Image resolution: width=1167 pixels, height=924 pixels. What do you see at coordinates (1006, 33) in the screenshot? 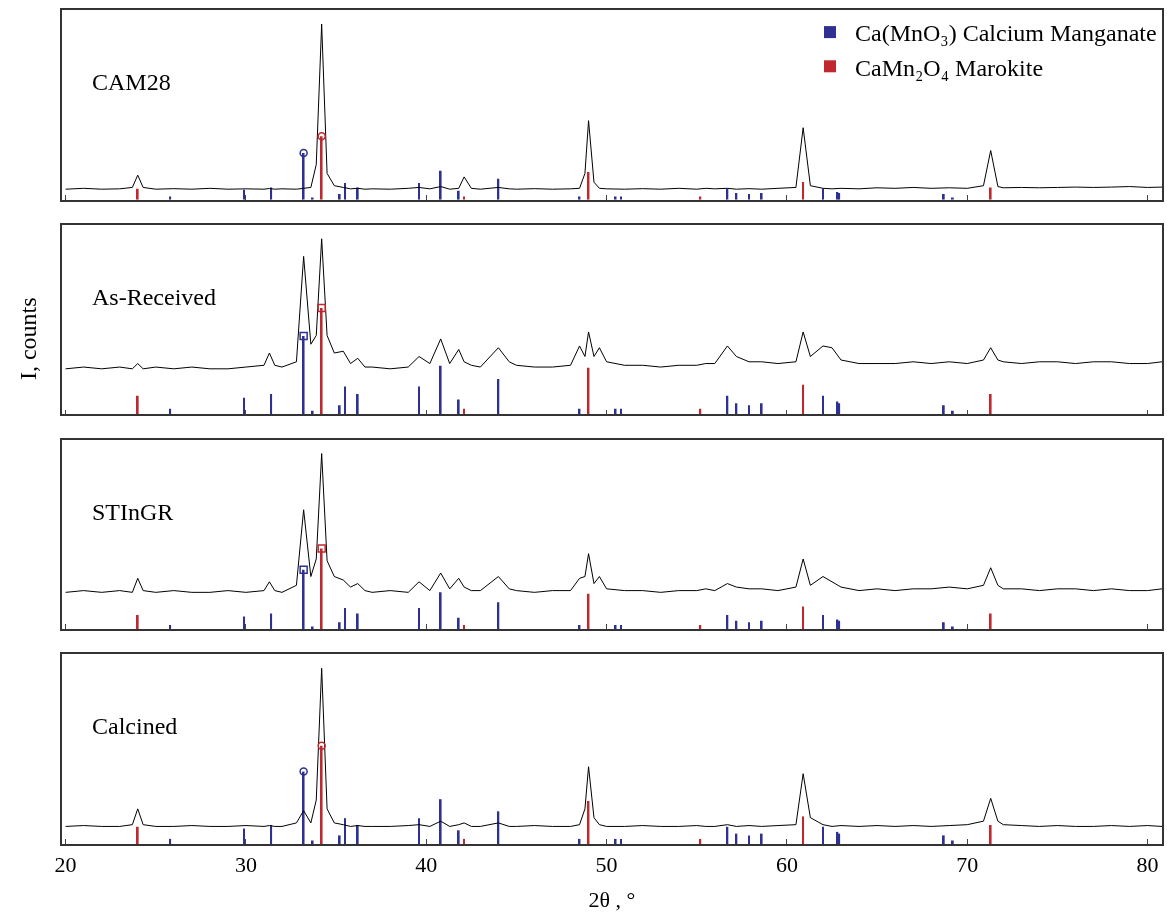
I see `legend-label: Ca(MnO₃) Calcium Manganate` at bounding box center [1006, 33].